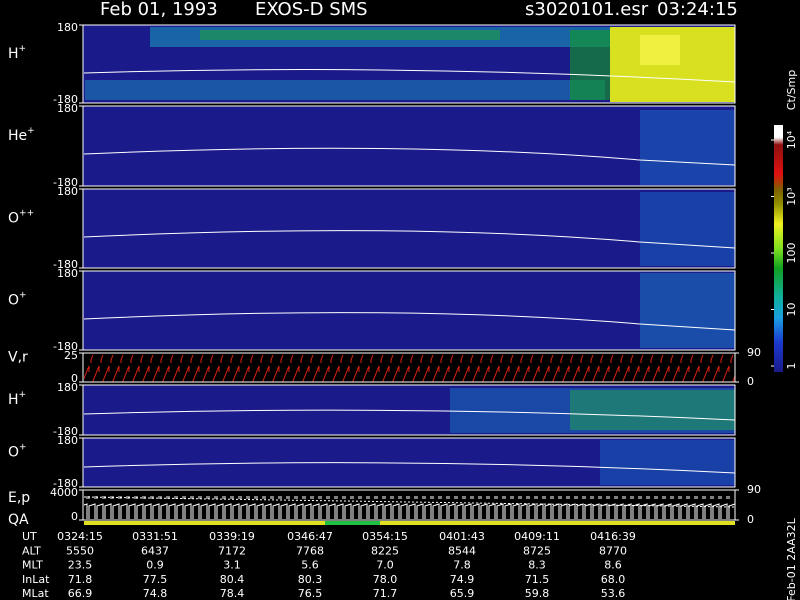 The width and height of the screenshot is (800, 600). I want to click on cell: 0346:47, so click(310, 536).